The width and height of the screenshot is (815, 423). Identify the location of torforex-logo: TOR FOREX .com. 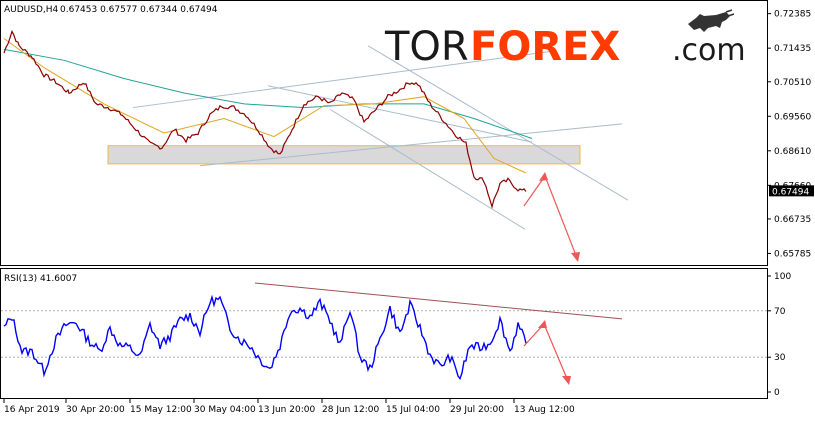
(565, 39).